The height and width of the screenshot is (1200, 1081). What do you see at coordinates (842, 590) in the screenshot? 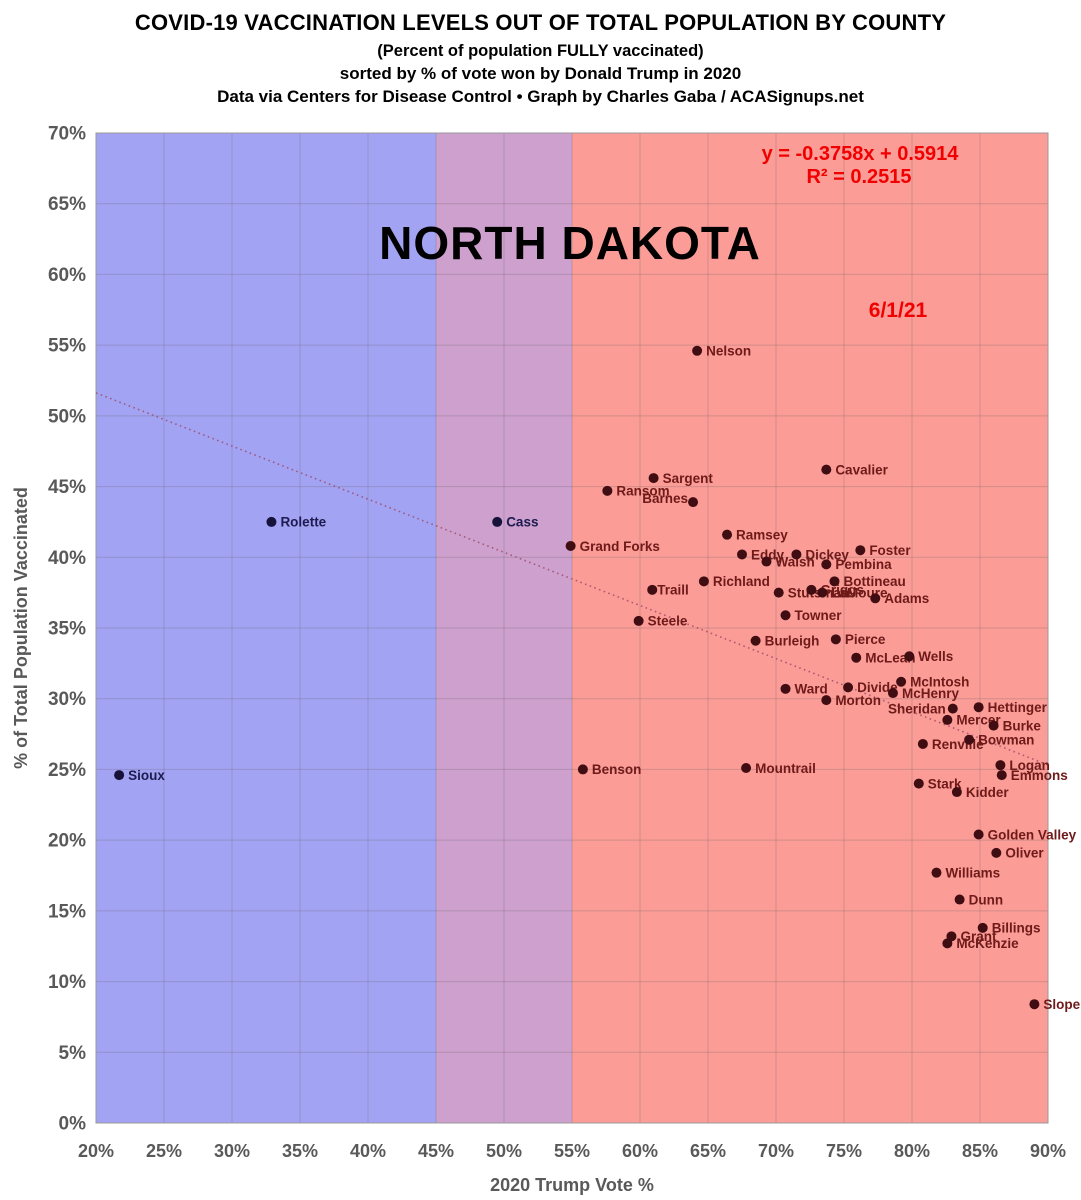
I see `point-label-griggs: Griggs` at bounding box center [842, 590].